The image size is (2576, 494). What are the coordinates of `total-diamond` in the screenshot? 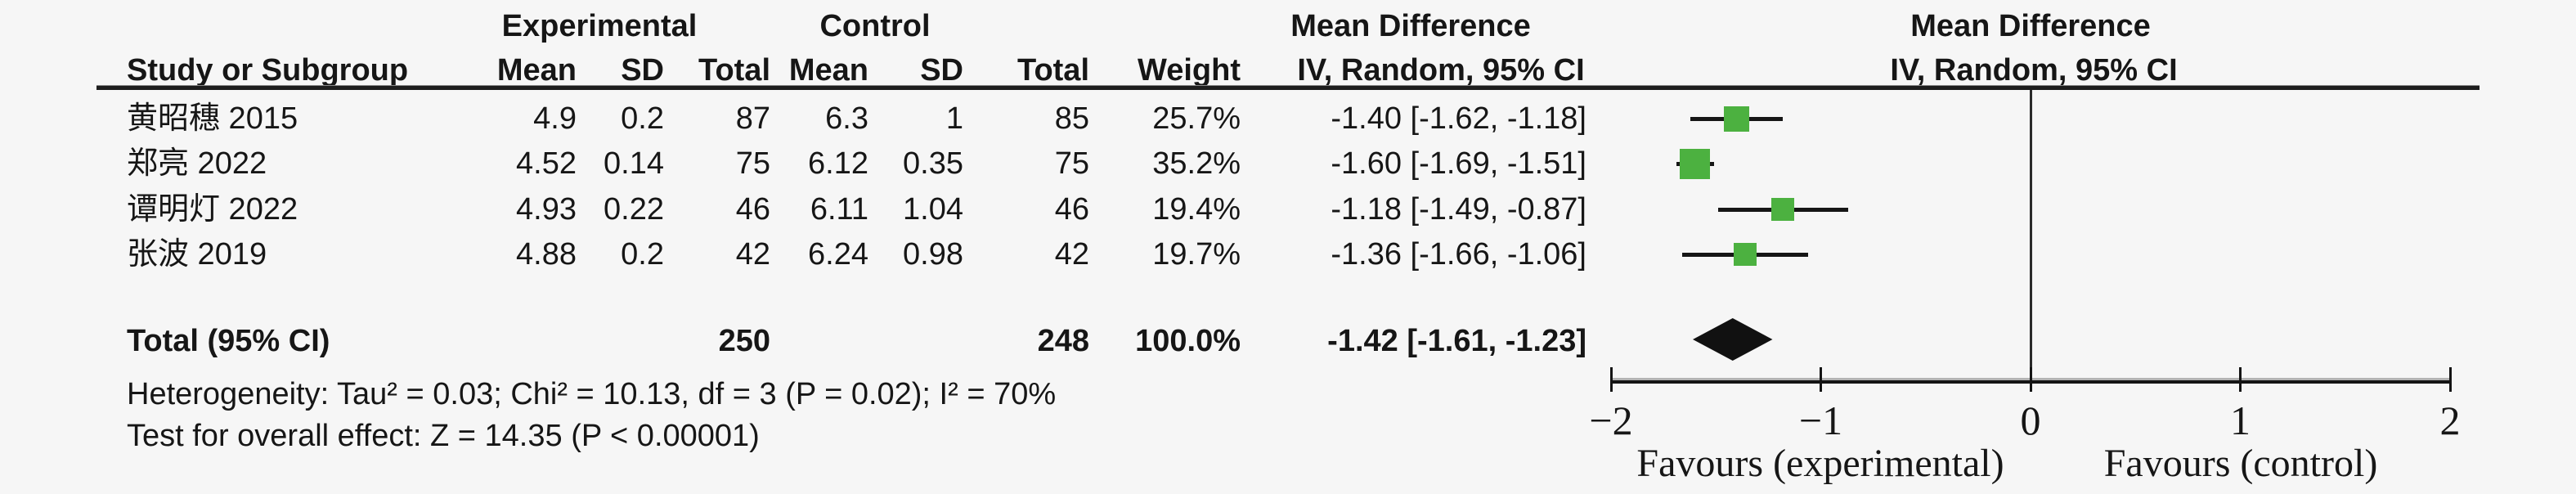 It's located at (1733, 339).